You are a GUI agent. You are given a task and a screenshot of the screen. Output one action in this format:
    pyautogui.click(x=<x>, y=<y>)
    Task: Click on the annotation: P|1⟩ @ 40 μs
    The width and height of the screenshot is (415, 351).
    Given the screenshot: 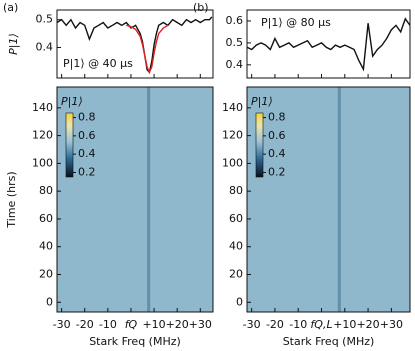 What is the action you would take?
    pyautogui.click(x=98, y=63)
    